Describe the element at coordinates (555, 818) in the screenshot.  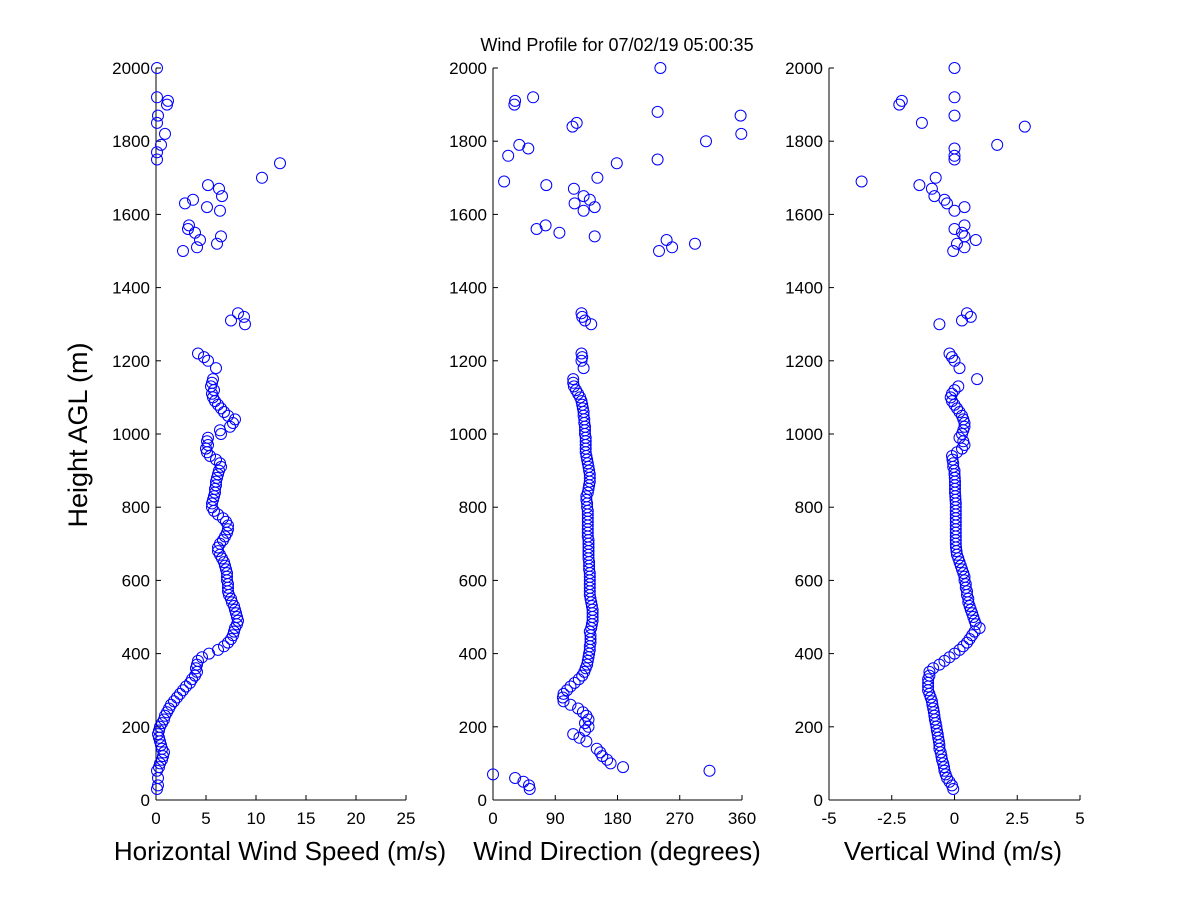
I see `x-tick-label: 90` at that location.